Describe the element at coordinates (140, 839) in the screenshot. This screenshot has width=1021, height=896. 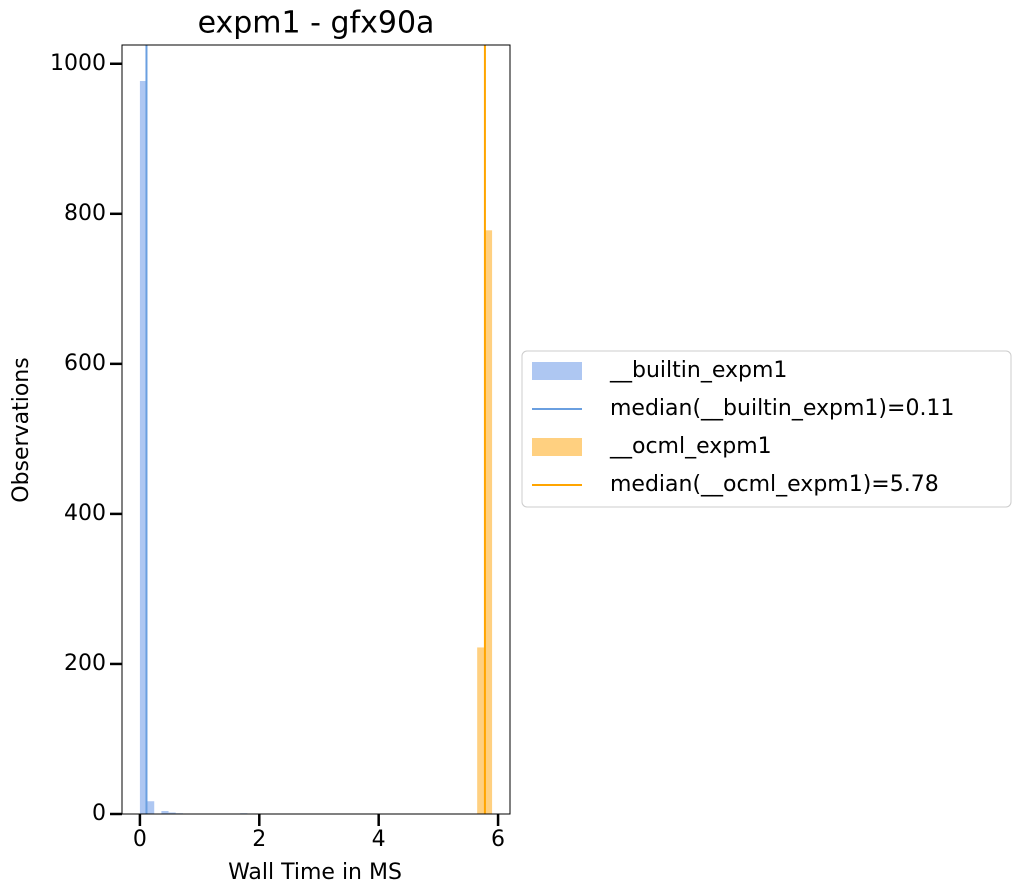
I see `x-tick-label: 0` at that location.